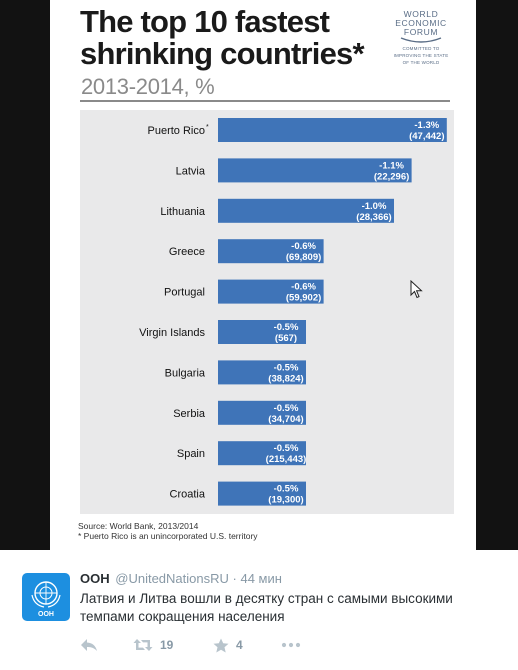 The image size is (518, 670). I want to click on wef-tagline-1: COMMITTED TO, so click(421, 48).